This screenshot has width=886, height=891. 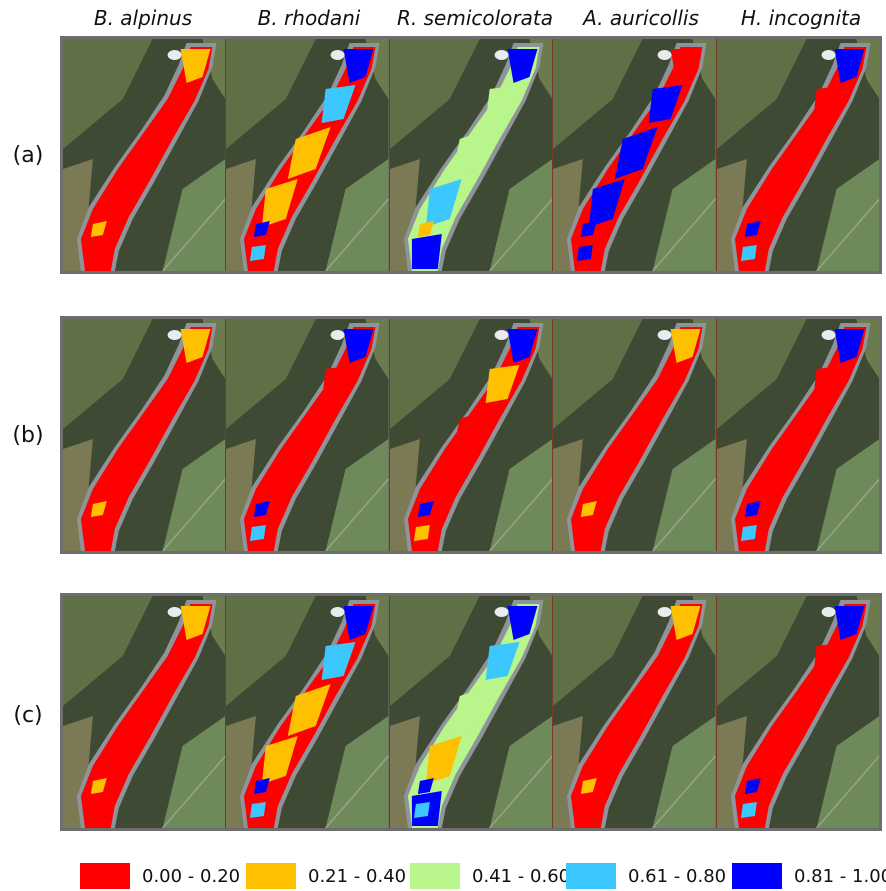 I want to click on legend-item-5: 0.81 - 1.00, so click(x=809, y=876).